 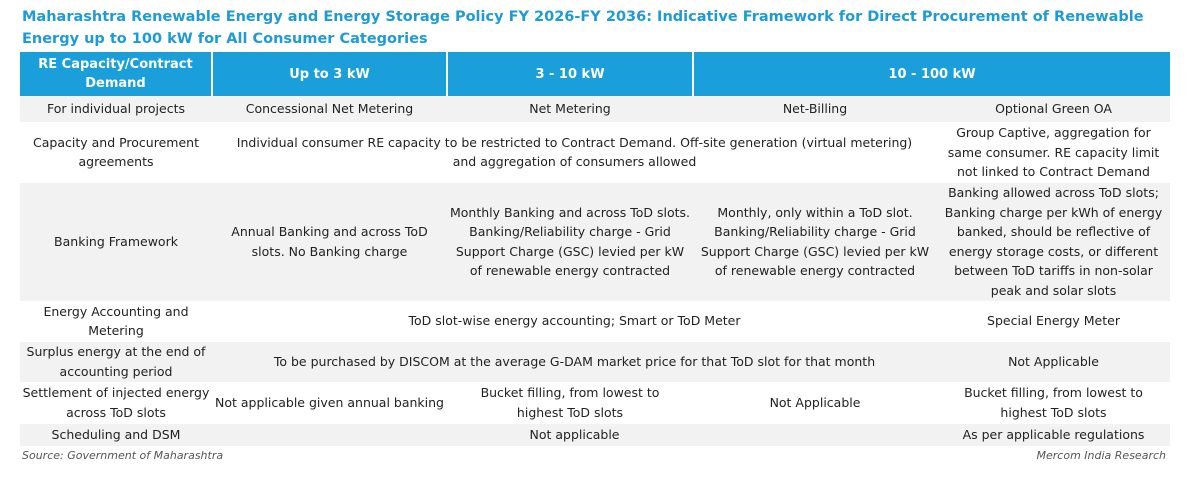 I want to click on credit-note: Mercom India Research, so click(x=1101, y=455).